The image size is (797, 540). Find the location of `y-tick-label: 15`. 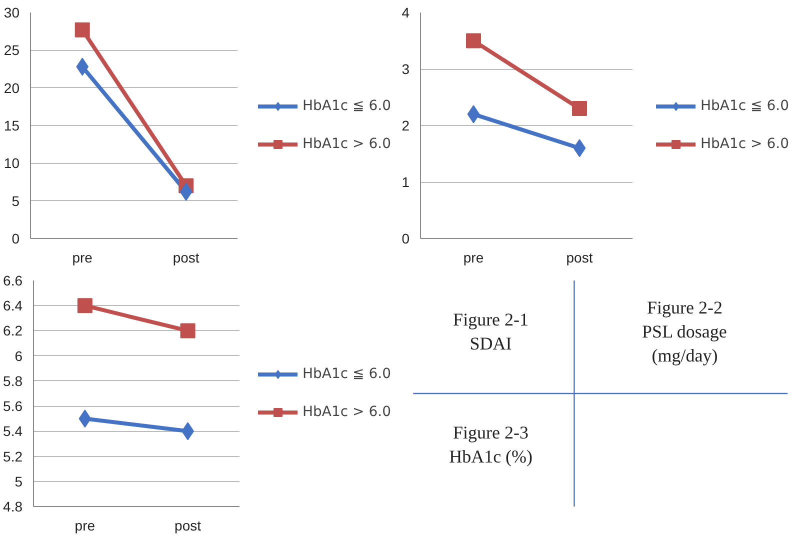

y-tick-label: 15 is located at coordinates (12, 126).